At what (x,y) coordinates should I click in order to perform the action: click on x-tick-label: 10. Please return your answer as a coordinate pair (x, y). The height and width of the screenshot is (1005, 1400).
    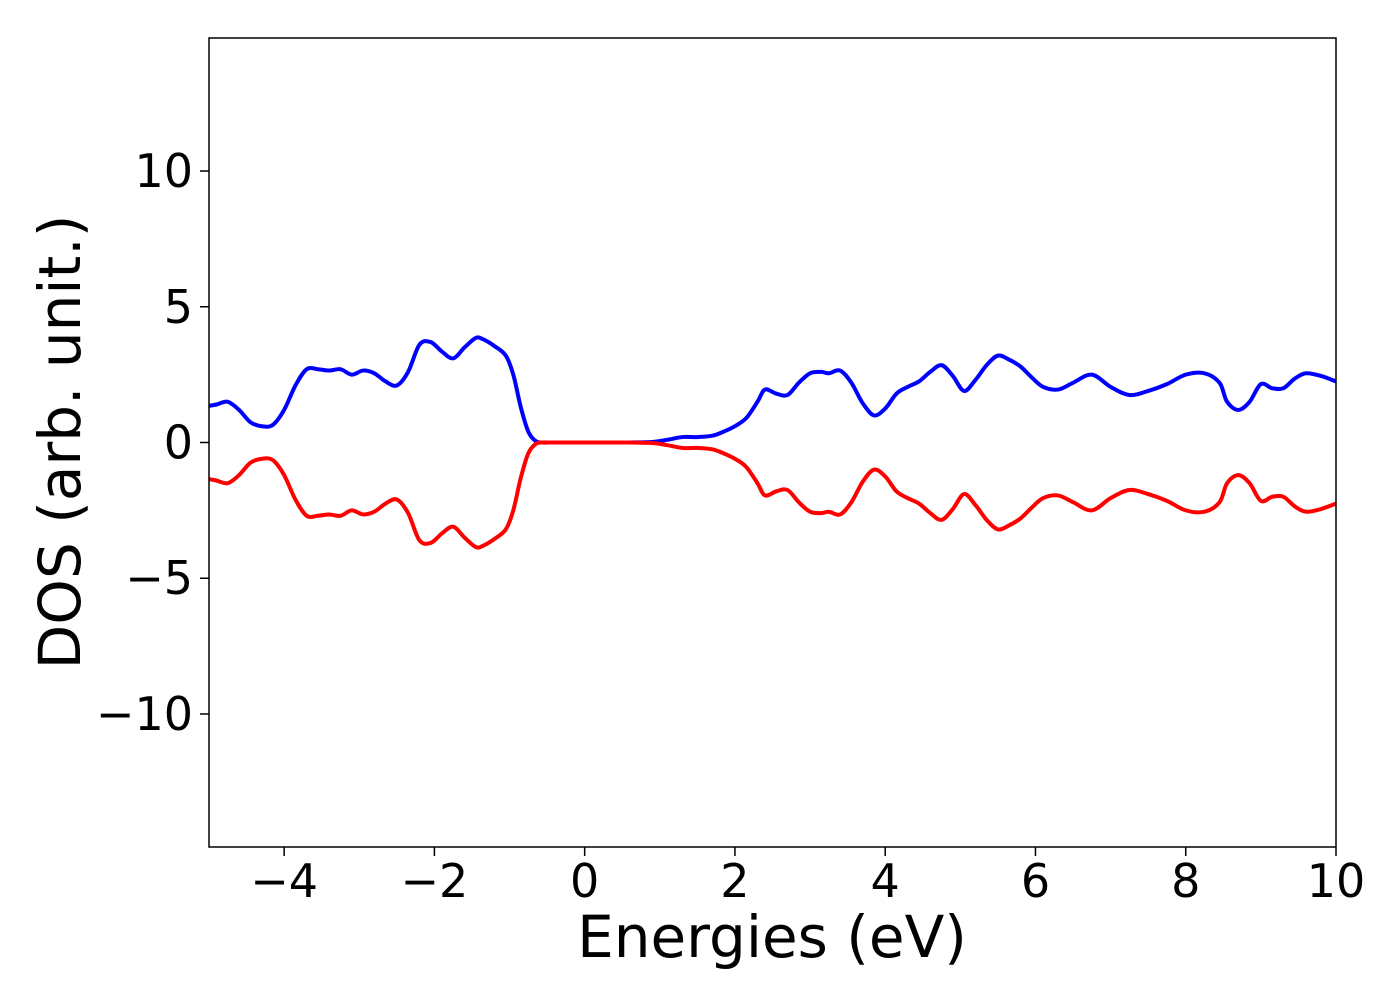
    Looking at the image, I should click on (1336, 881).